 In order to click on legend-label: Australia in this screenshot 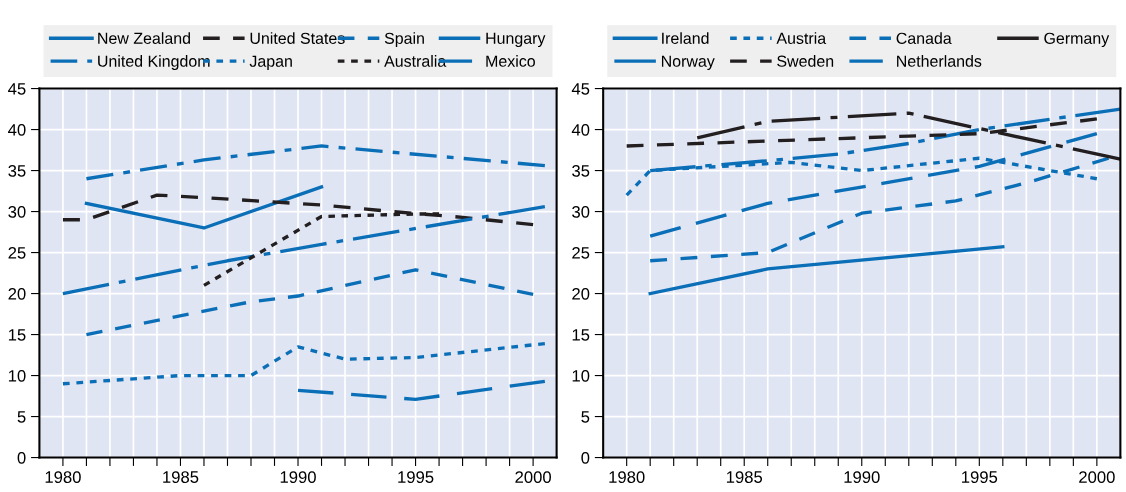, I will do `click(415, 61)`.